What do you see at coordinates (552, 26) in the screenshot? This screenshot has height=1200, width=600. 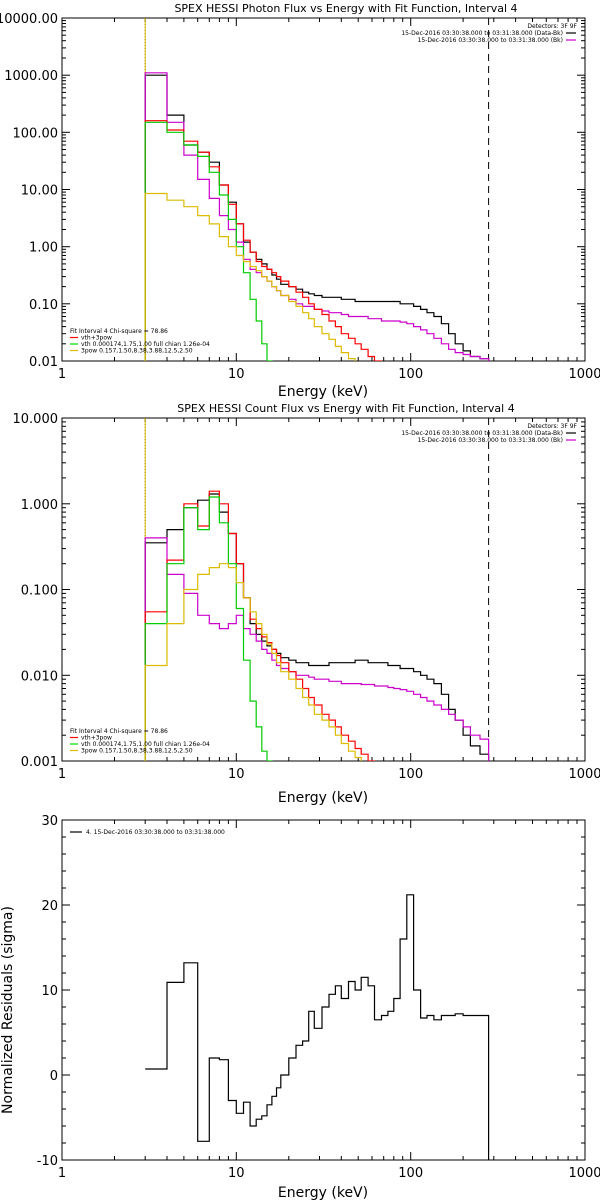 I see `photon-flux-legend-header: Detectors: 3F 9F` at bounding box center [552, 26].